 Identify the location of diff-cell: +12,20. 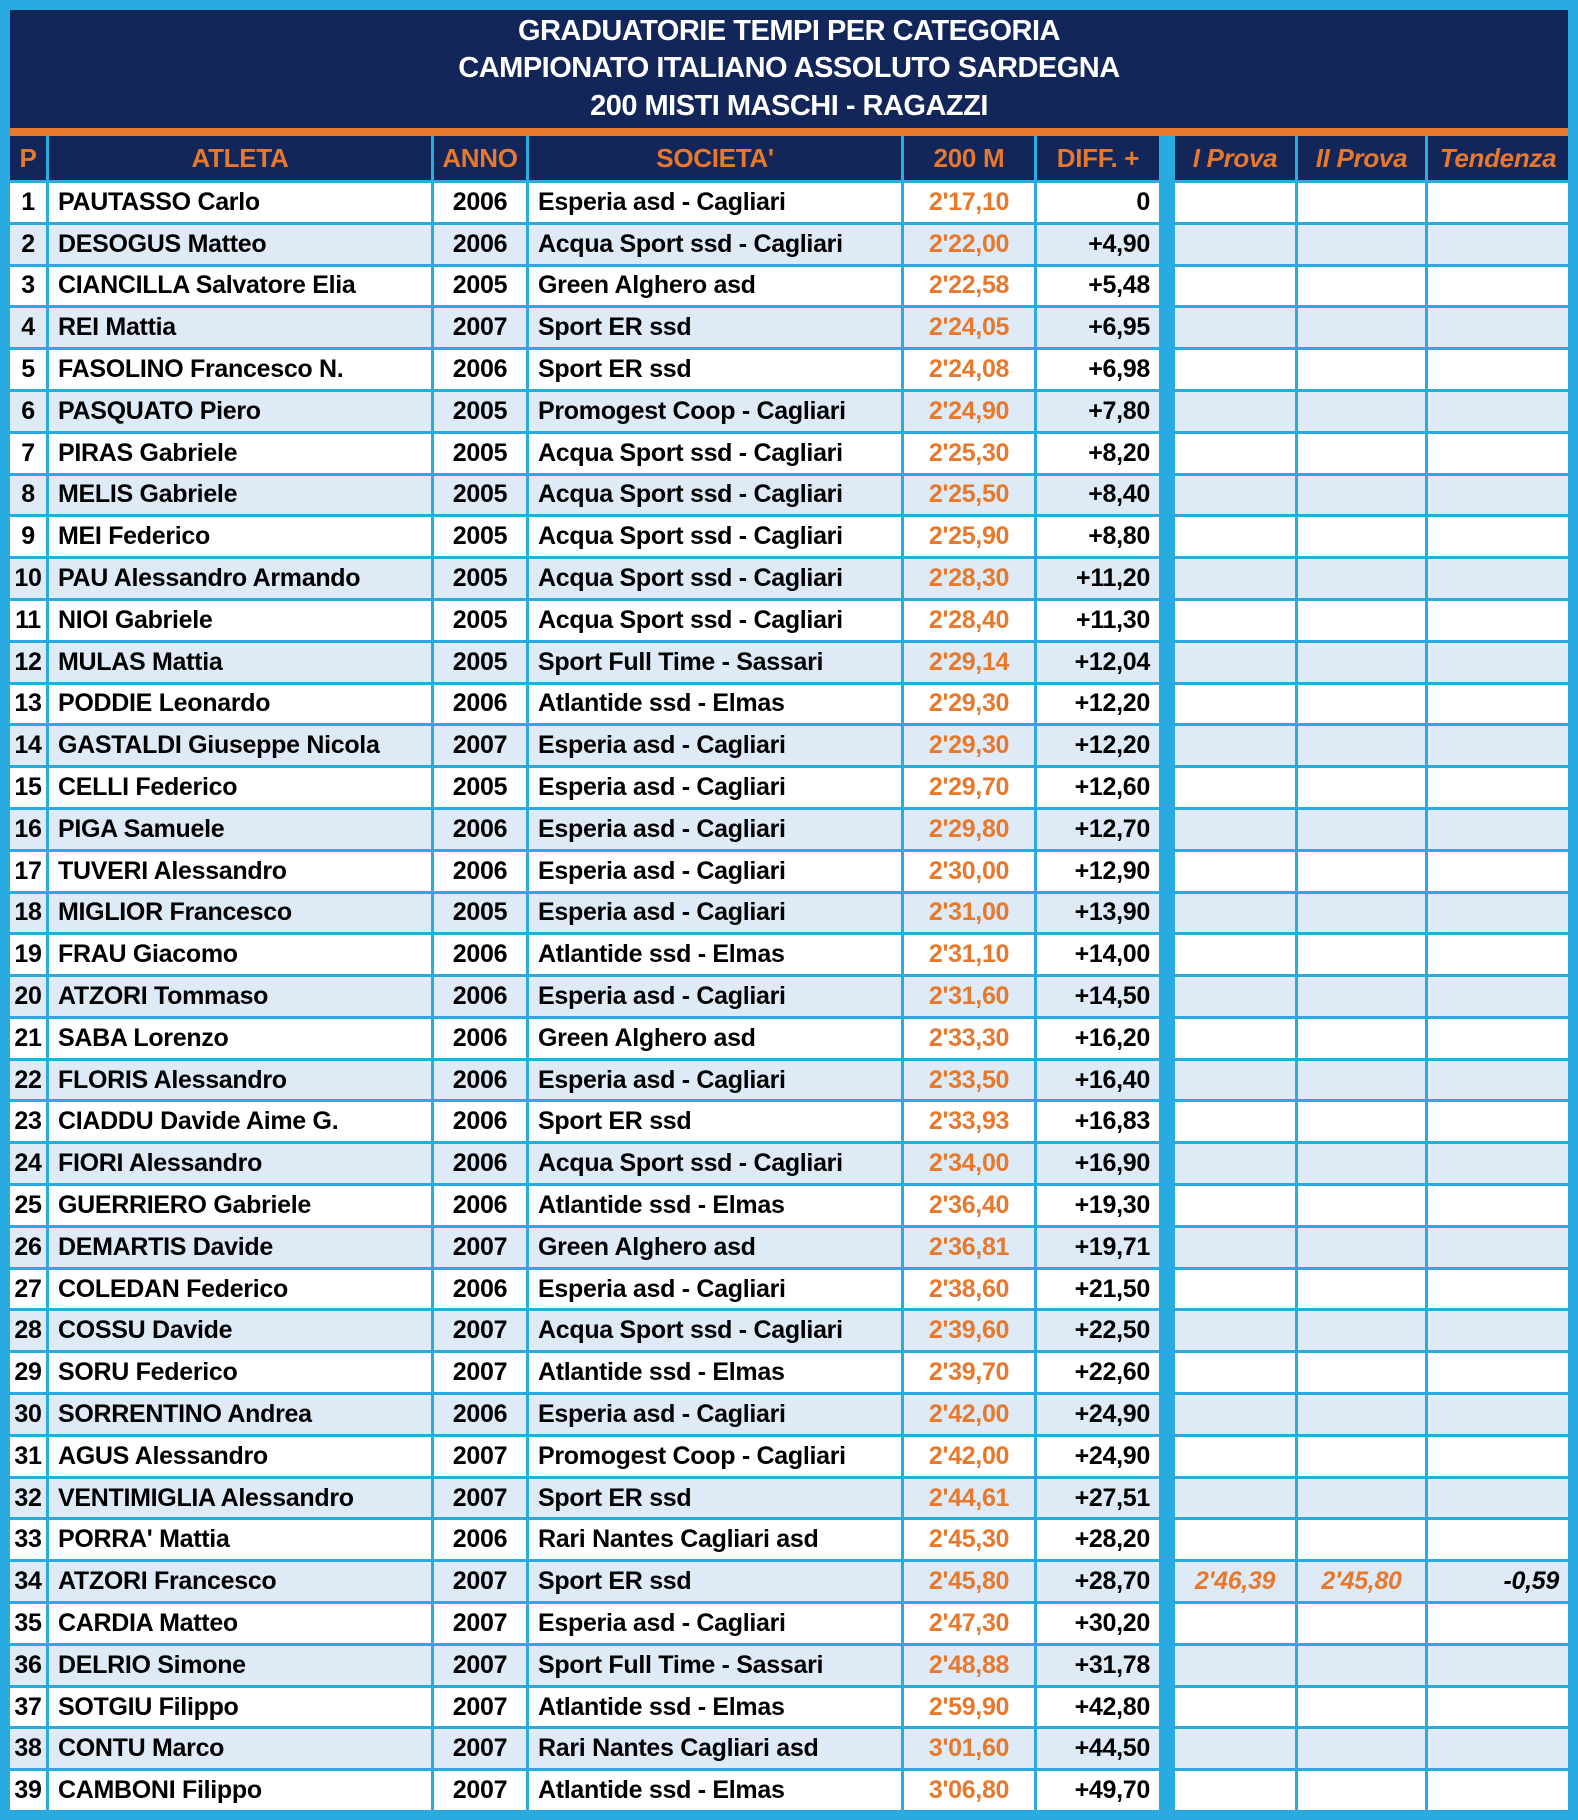
(1098, 704).